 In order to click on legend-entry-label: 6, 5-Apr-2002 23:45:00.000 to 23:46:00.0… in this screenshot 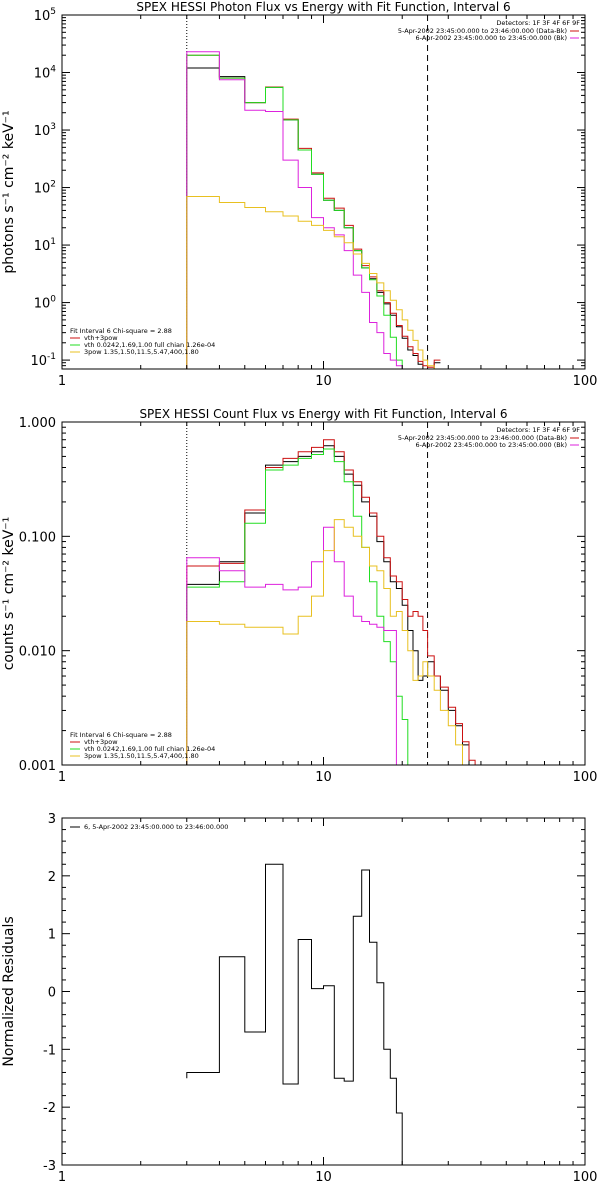, I will do `click(156, 827)`.